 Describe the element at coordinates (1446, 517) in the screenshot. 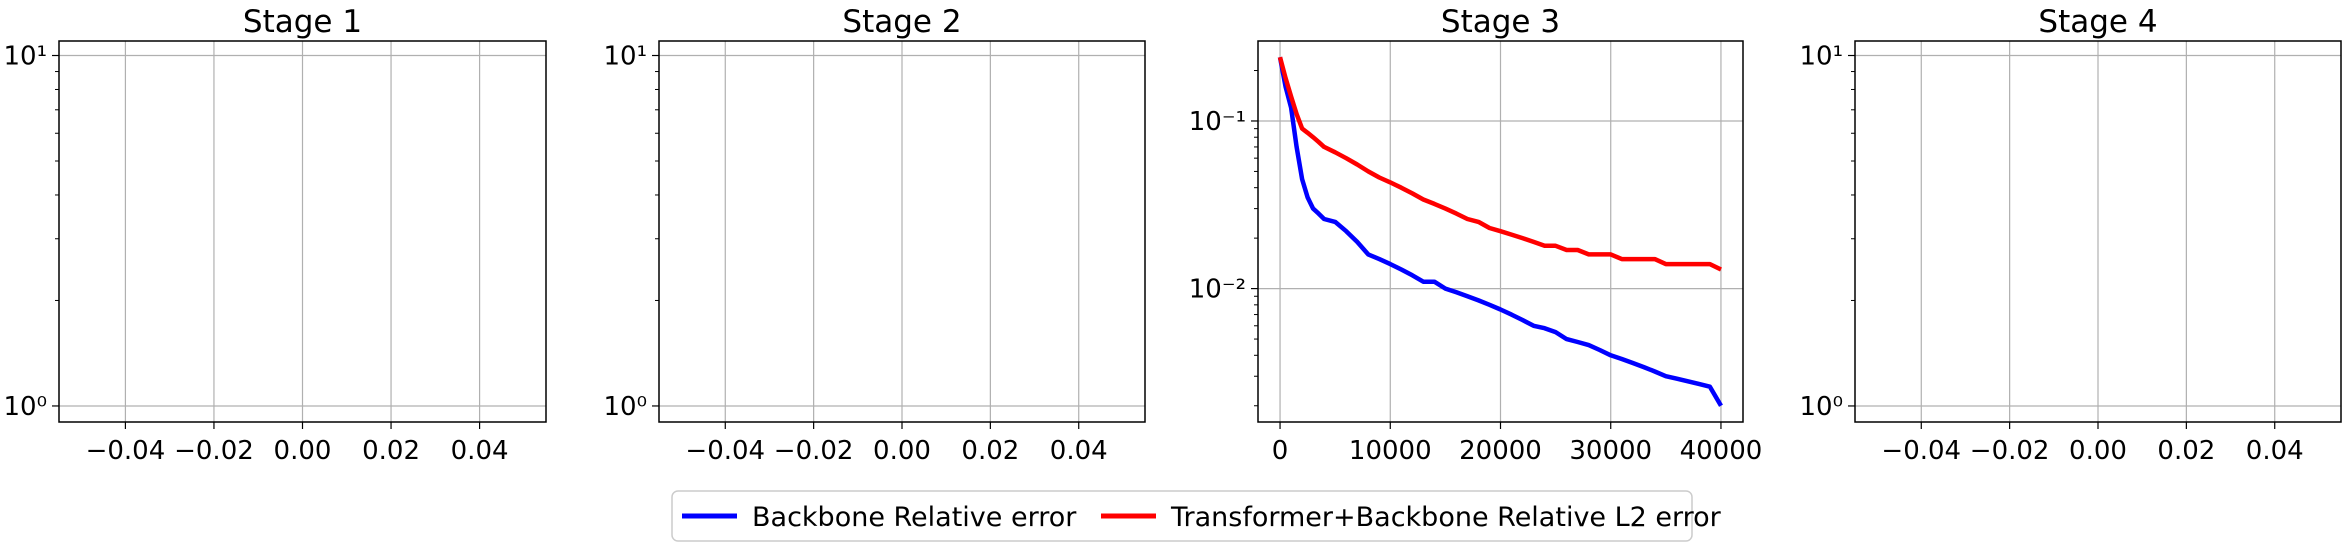

I see `legend-label-transformer: Transformer+Backbone Relative L2 error` at that location.